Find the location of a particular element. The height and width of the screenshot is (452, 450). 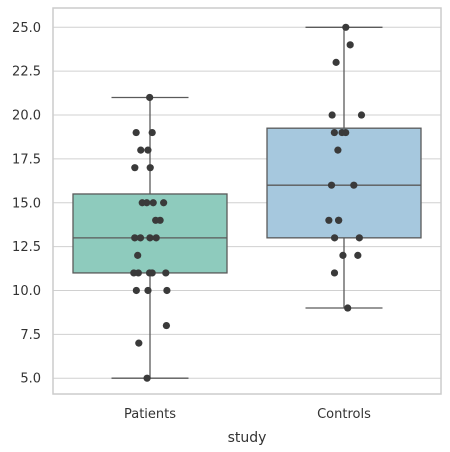

y-tick-label: 15.0 is located at coordinates (26, 203).